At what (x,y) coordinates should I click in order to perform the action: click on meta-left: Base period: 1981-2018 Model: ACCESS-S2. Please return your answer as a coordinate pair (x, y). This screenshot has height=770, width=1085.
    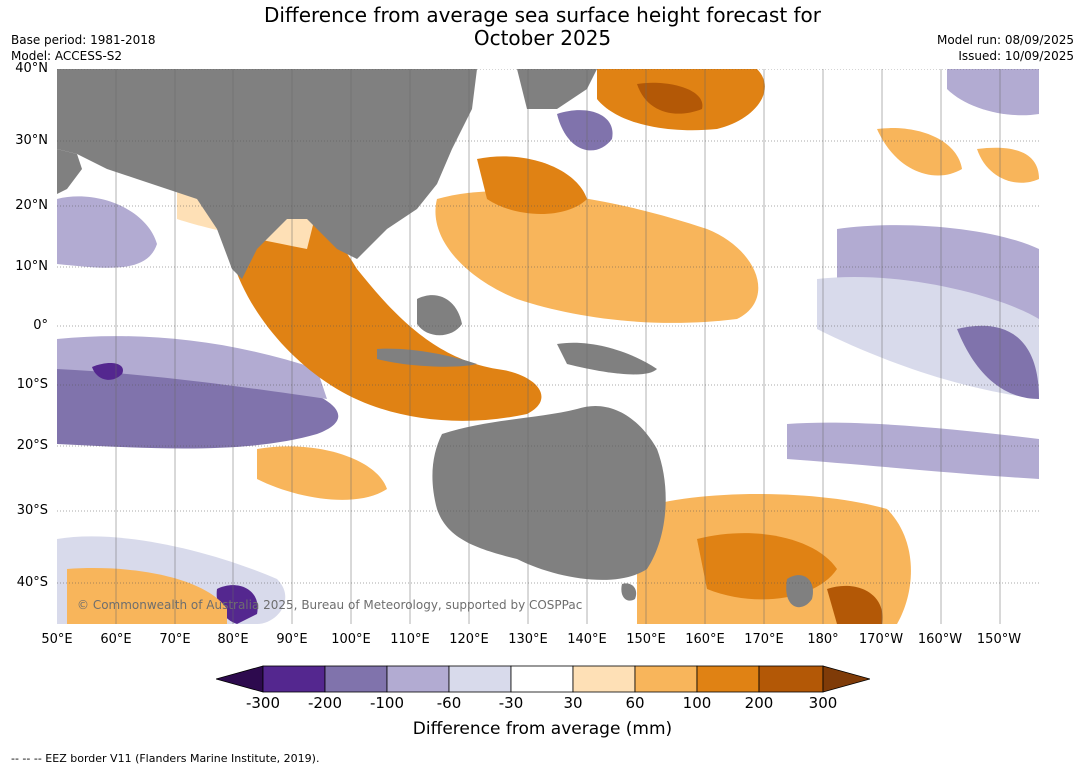
    Looking at the image, I should click on (83, 48).